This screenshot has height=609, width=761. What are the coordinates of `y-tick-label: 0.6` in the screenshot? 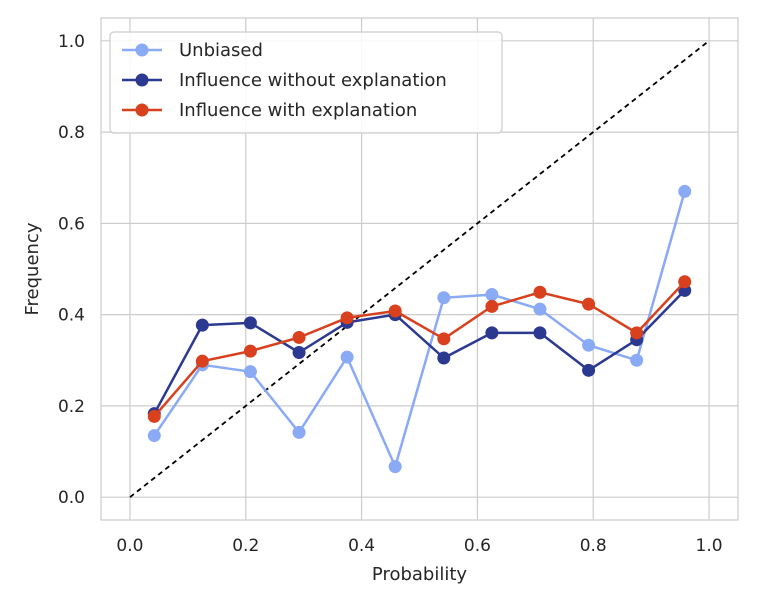 It's located at (71, 224).